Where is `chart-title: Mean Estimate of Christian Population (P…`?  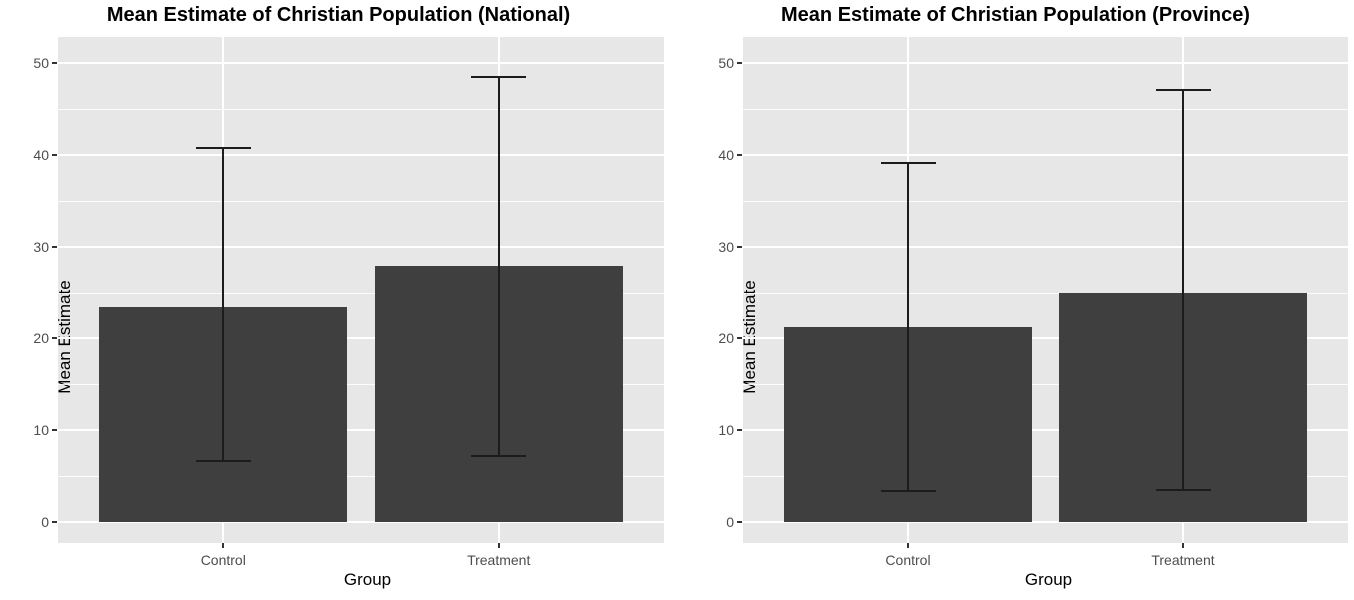 chart-title: Mean Estimate of Christian Population (P… is located at coordinates (1015, 15).